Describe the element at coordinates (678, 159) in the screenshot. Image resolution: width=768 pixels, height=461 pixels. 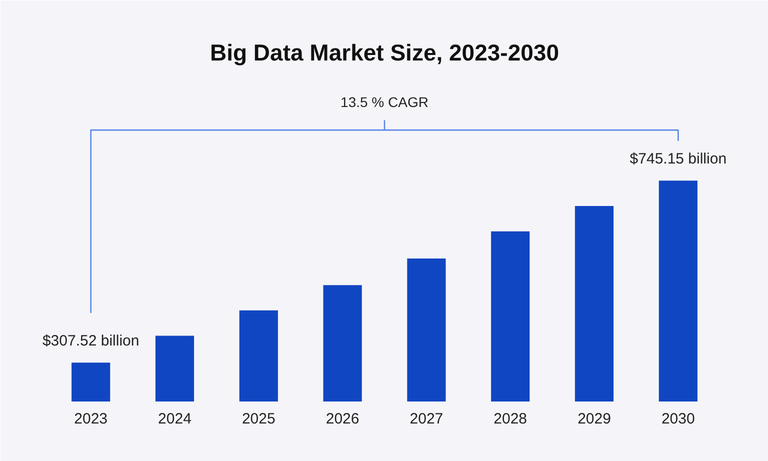
I see `data-label: $745.15 billion` at that location.